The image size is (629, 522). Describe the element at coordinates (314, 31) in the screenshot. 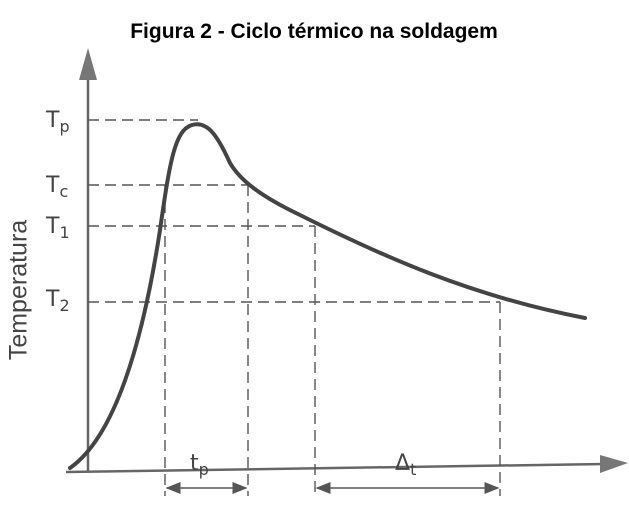

I see `title: Figura 2 - Ciclo térmico na soldagem` at that location.